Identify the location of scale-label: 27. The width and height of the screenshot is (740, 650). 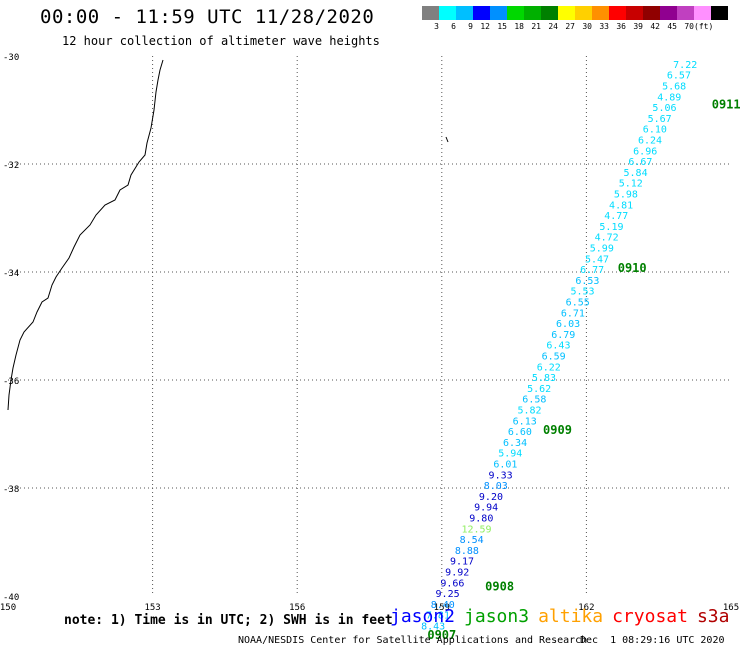
(570, 26).